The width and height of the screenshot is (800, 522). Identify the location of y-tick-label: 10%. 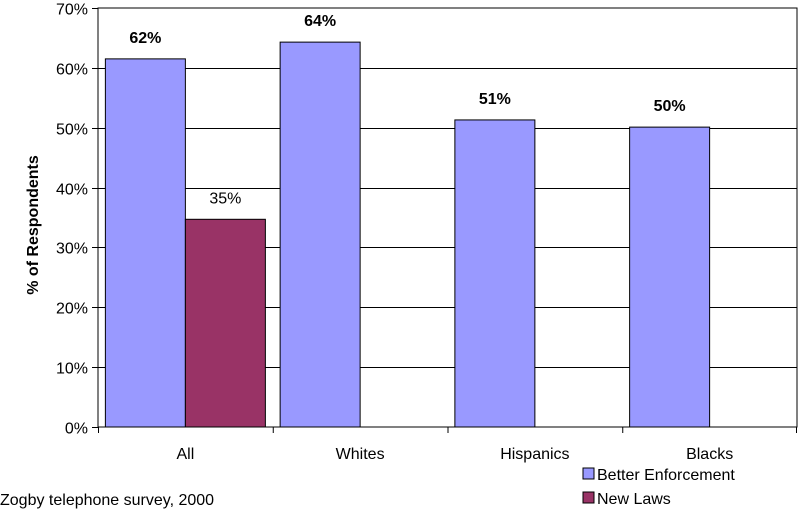
(72, 369).